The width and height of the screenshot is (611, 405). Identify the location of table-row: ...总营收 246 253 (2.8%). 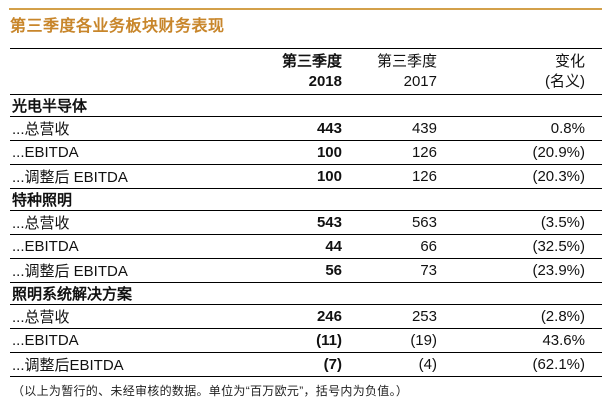
(306, 316).